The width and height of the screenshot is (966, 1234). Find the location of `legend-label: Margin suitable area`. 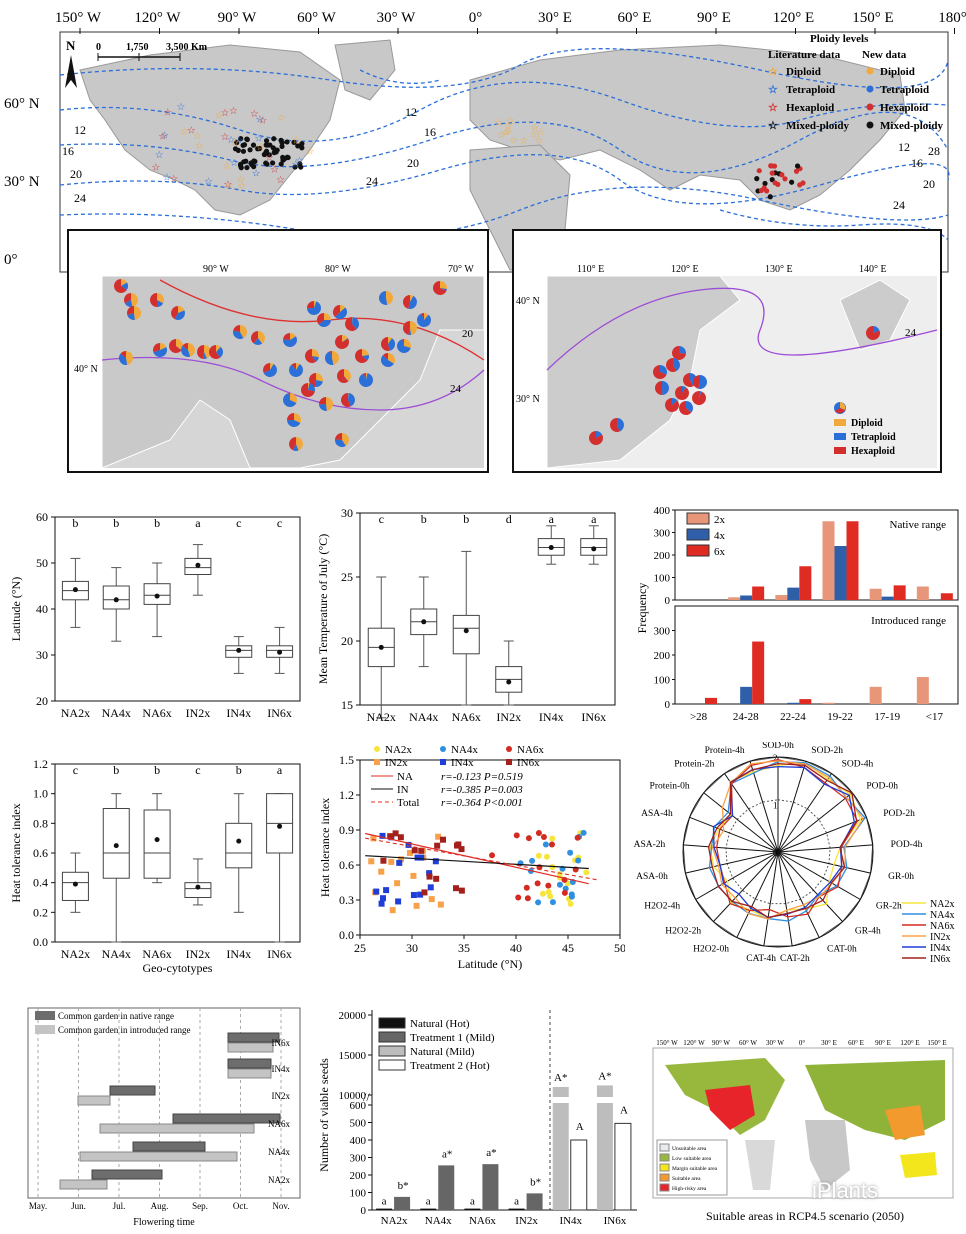

legend-label: Margin suitable area is located at coordinates (695, 1169).